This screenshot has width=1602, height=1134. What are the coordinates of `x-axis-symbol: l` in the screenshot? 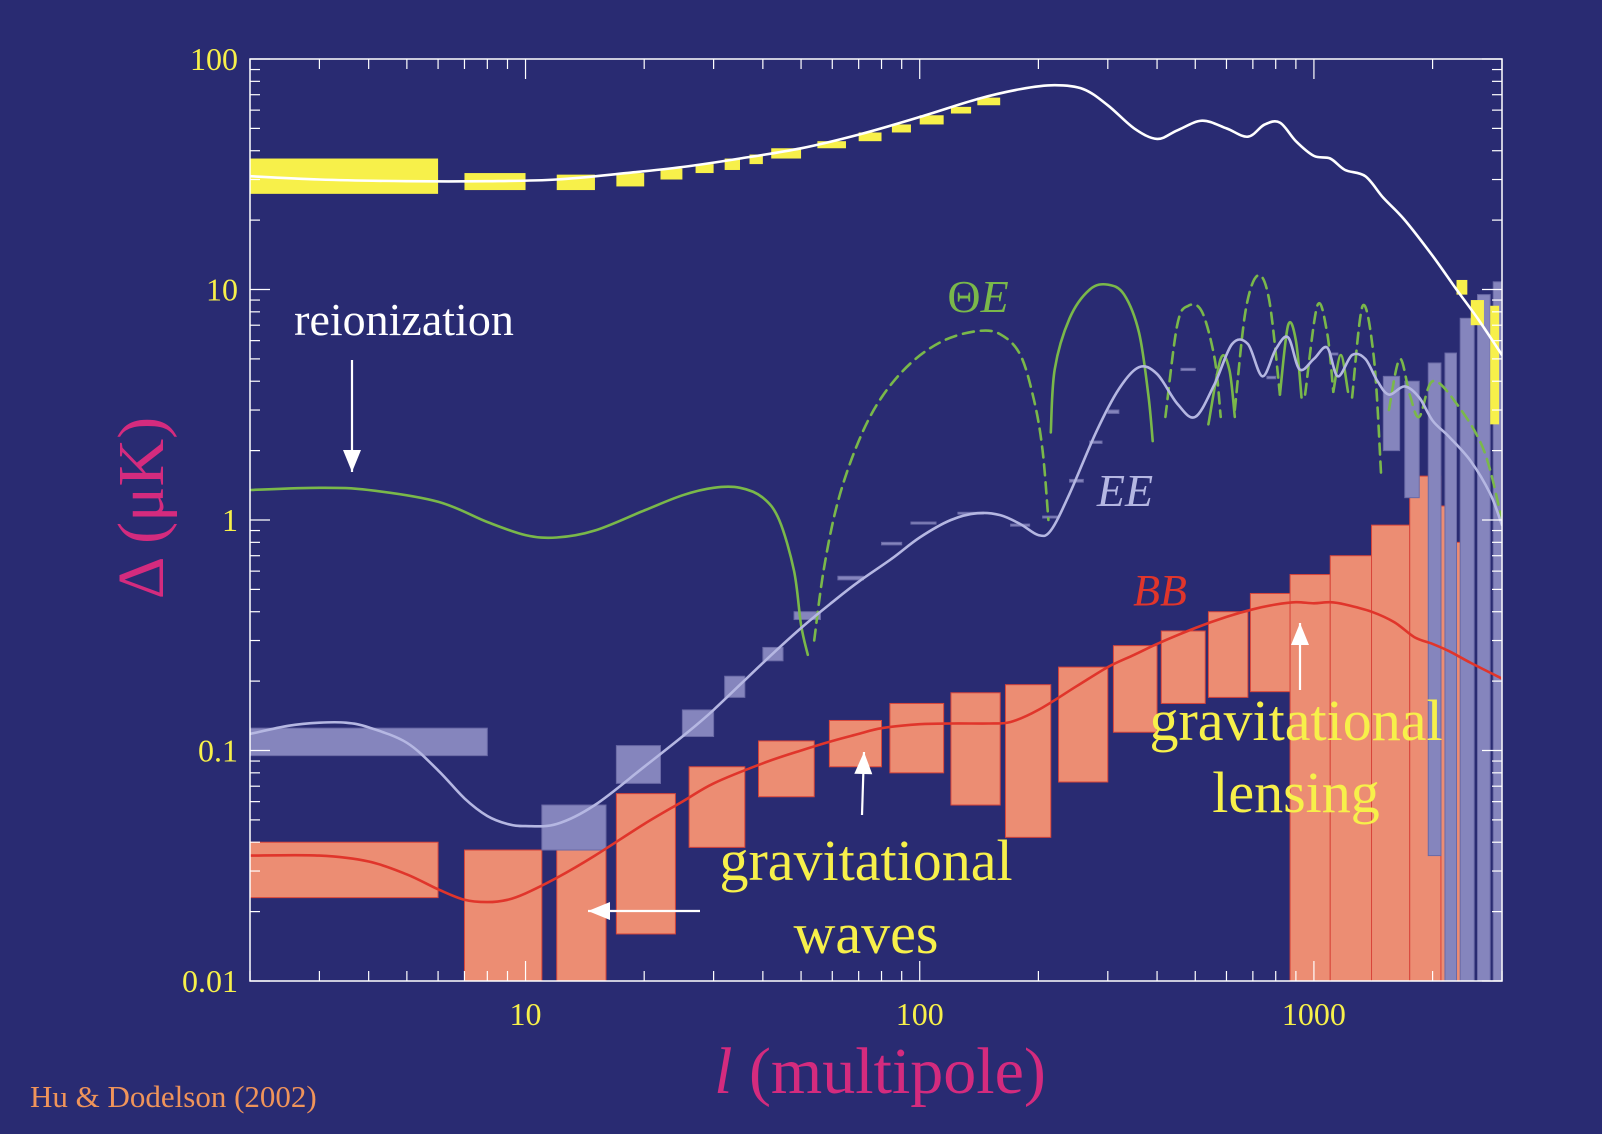 It's located at (723, 1071).